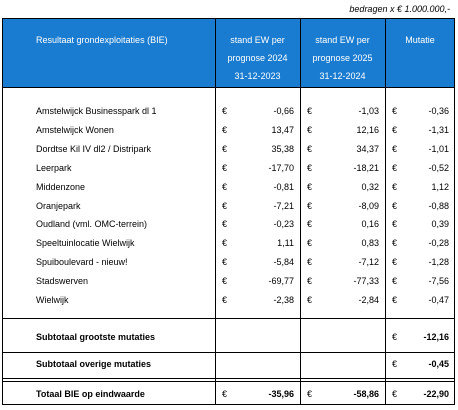 This screenshot has width=458, height=410. I want to click on header-text: prognose 2024, so click(257, 58).